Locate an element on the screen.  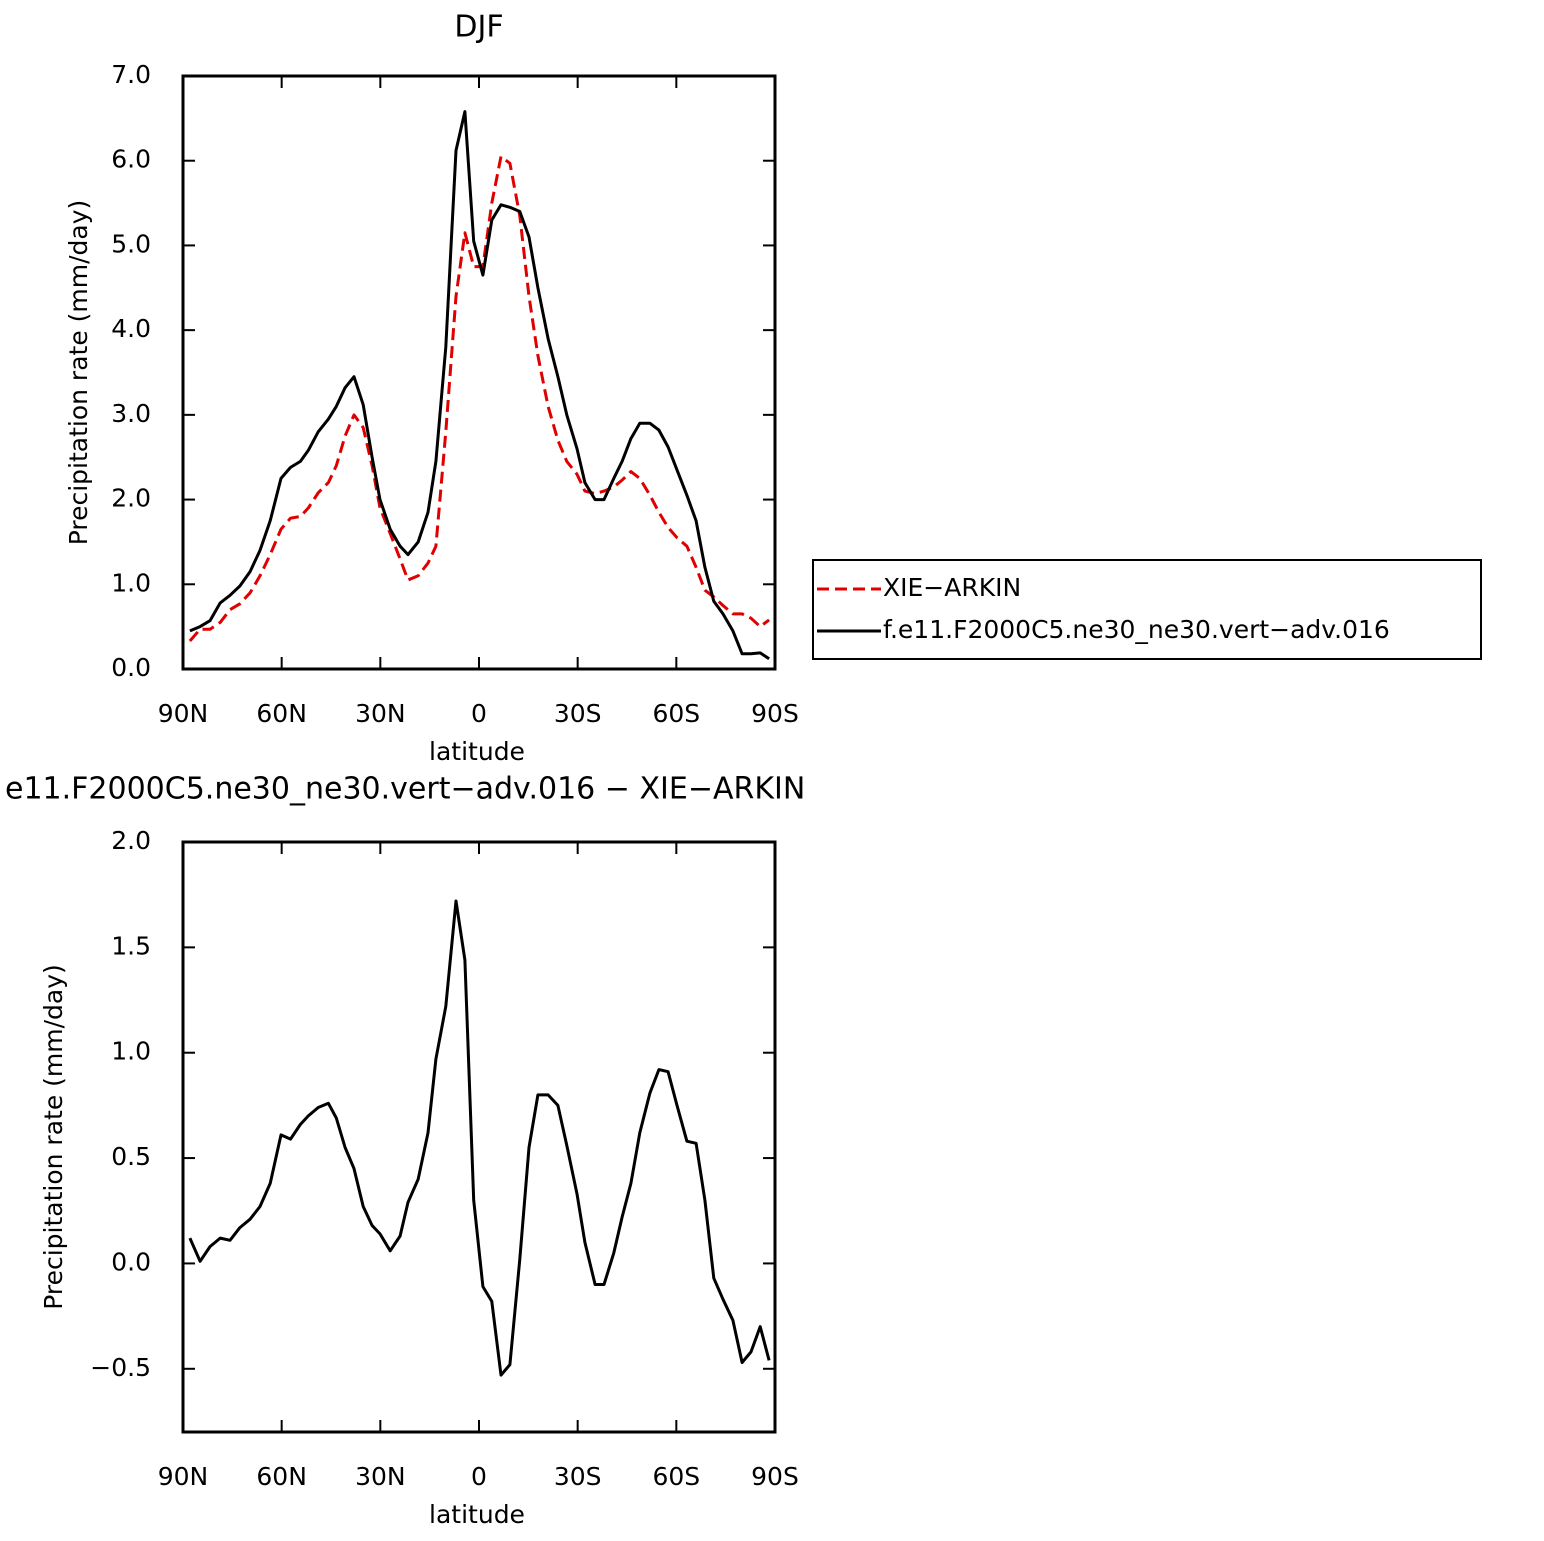
y-tick-label: 3.0 is located at coordinates (131, 413).